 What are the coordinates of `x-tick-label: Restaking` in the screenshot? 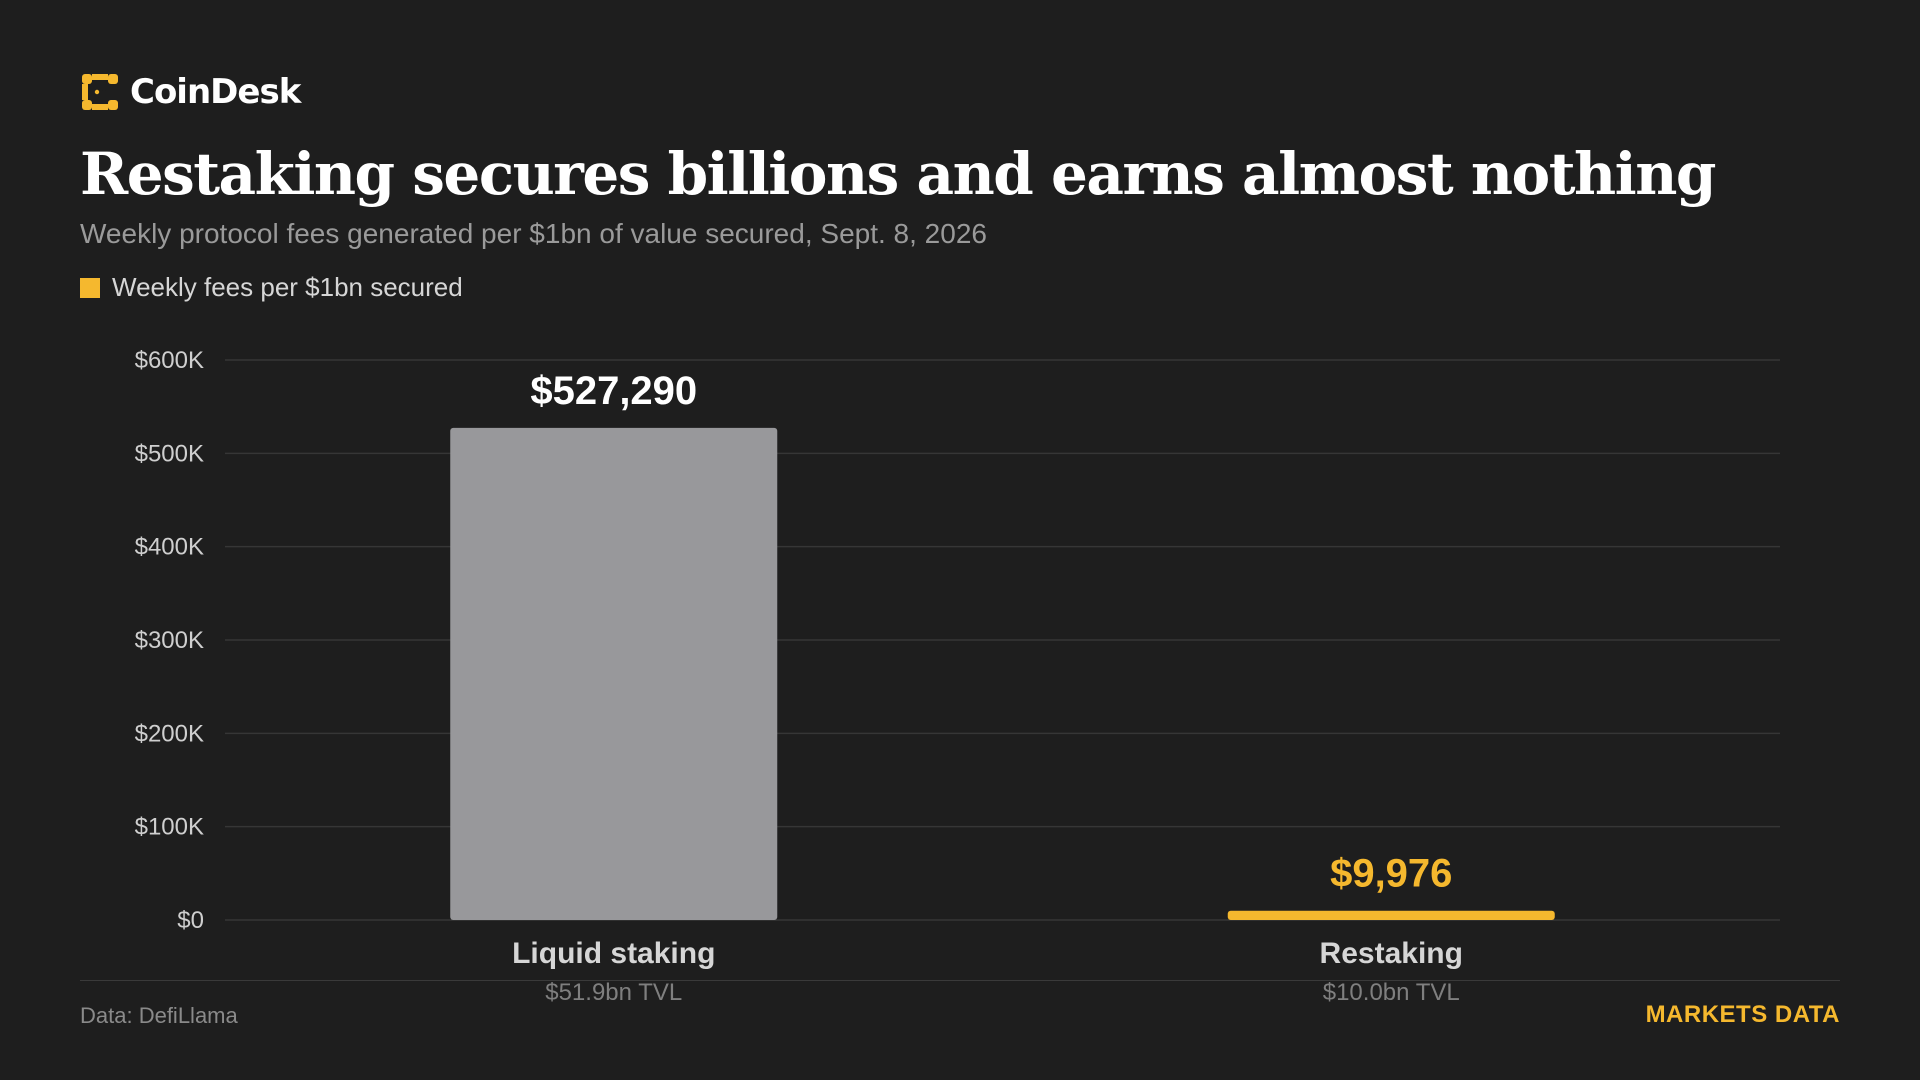 It's located at (1391, 953).